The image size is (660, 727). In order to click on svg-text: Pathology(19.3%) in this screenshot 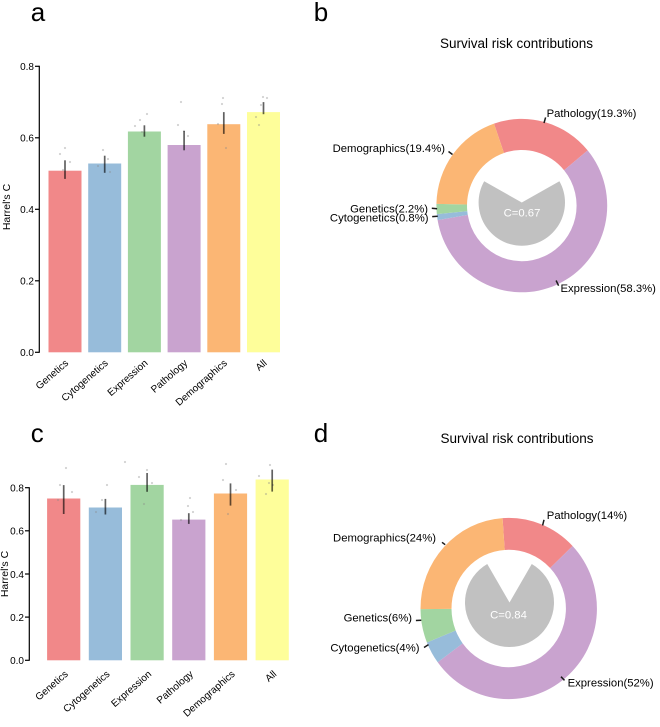, I will do `click(592, 114)`.